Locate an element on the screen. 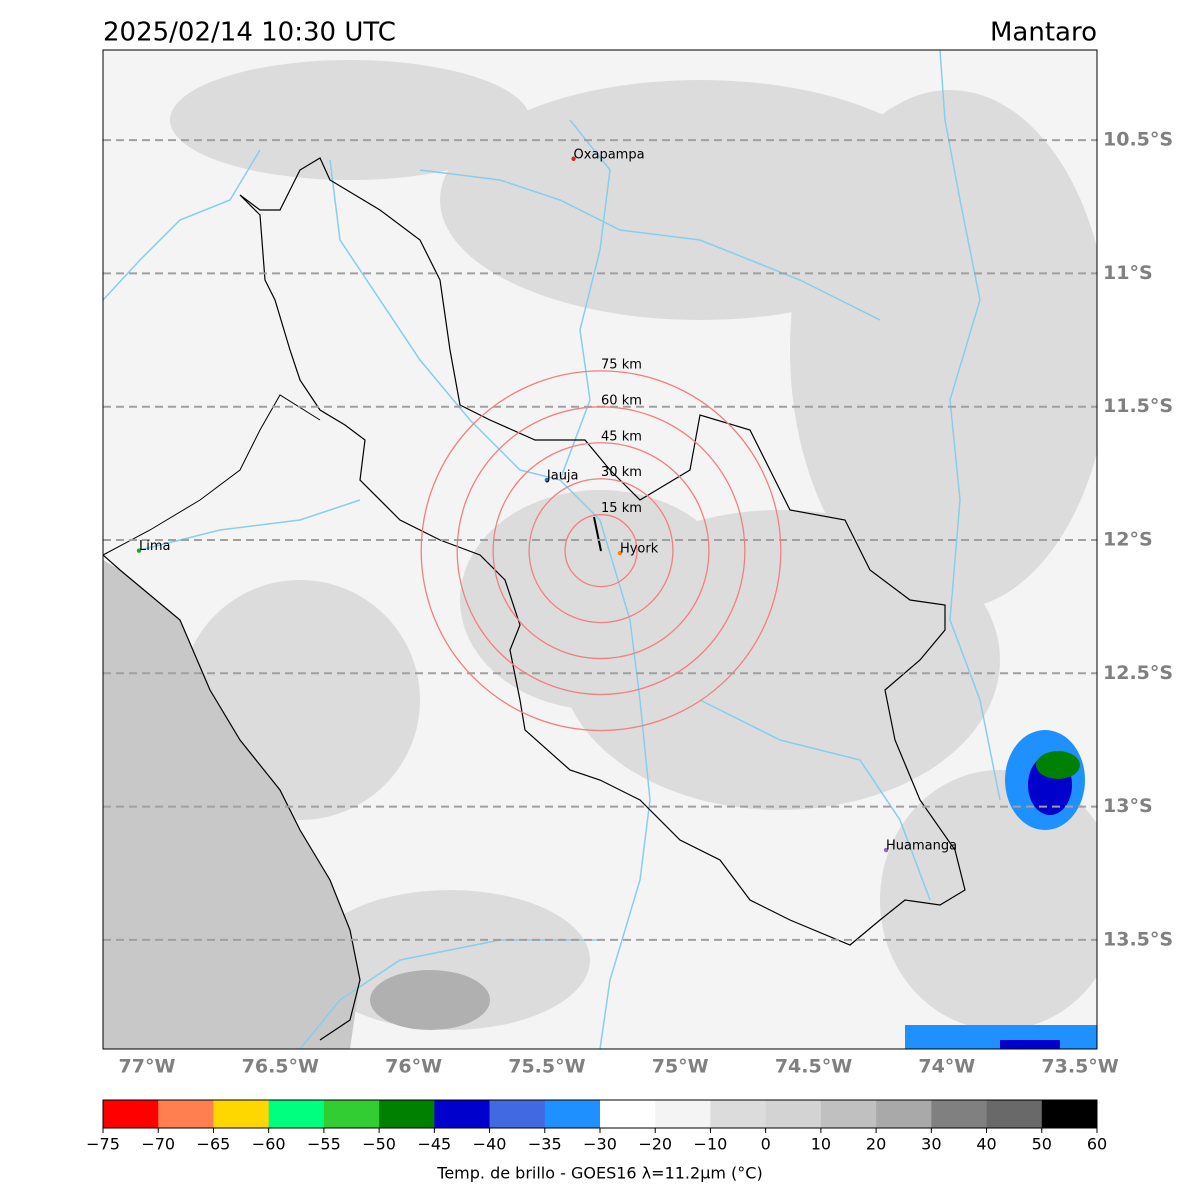 The width and height of the screenshot is (1200, 1200). city-label: Lima is located at coordinates (154, 546).